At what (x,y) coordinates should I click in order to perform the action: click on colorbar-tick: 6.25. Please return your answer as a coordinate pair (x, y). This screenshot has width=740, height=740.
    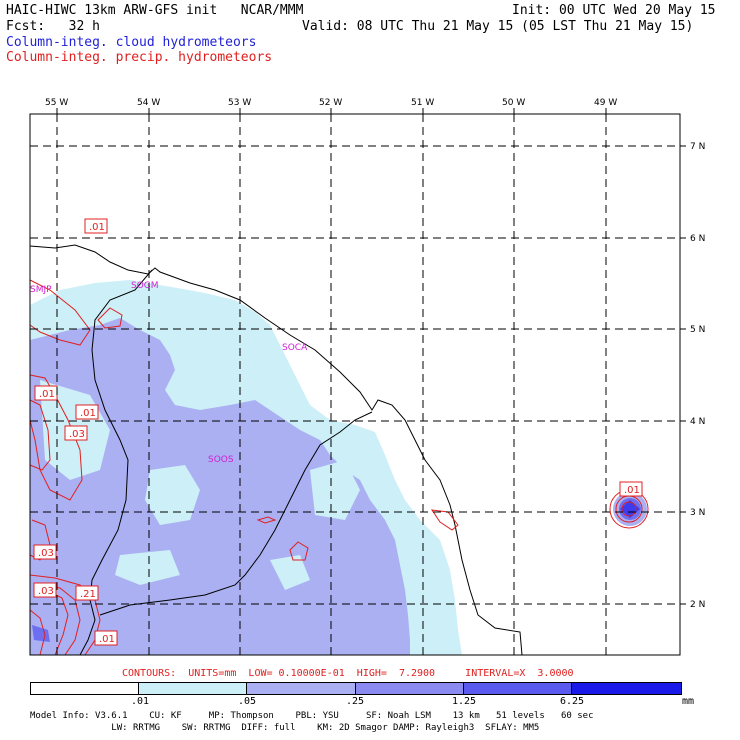
    Looking at the image, I should click on (572, 701).